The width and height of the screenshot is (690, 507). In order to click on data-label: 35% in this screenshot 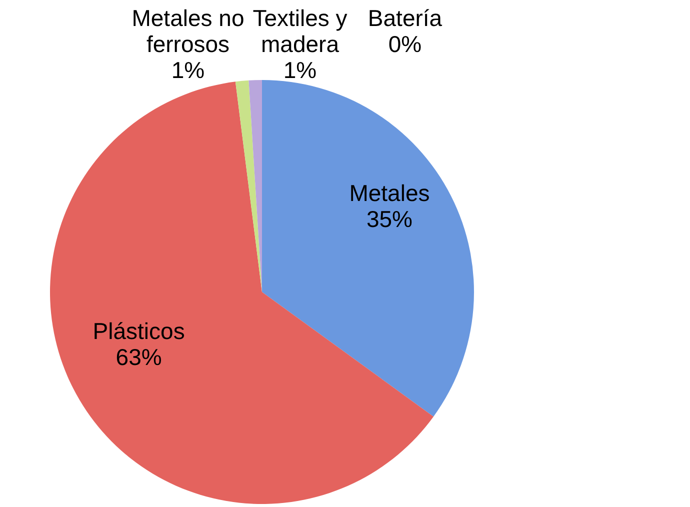, I will do `click(389, 219)`.